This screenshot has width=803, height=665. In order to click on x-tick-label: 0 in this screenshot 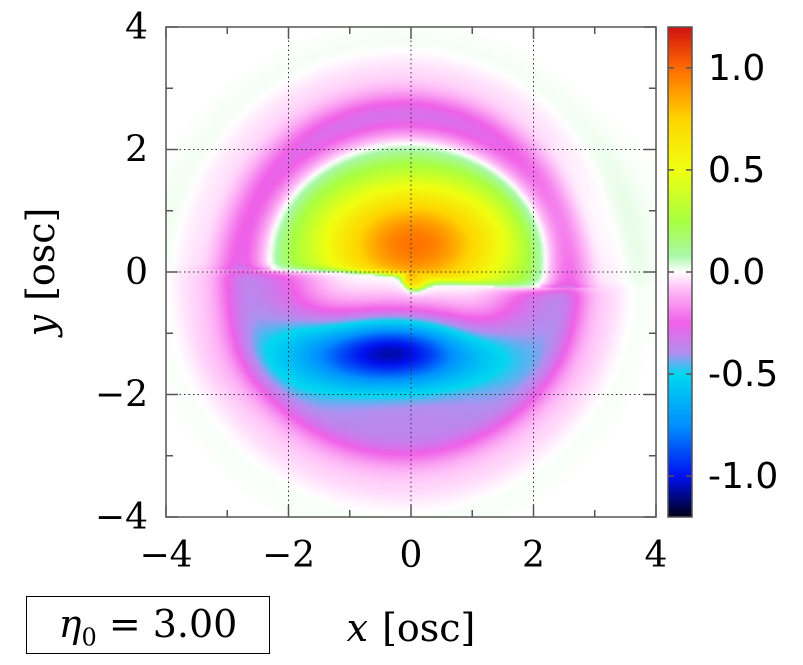, I will do `click(411, 555)`.